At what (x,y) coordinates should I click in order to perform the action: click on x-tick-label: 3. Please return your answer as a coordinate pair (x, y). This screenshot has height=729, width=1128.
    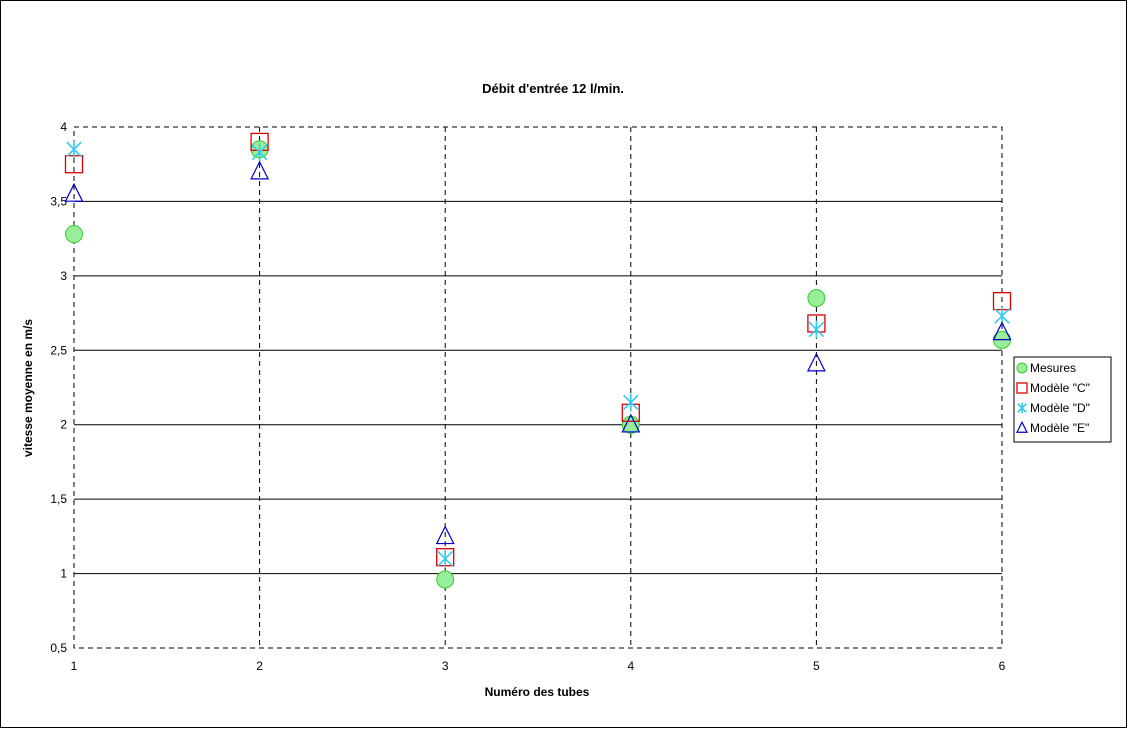
    Looking at the image, I should click on (445, 666).